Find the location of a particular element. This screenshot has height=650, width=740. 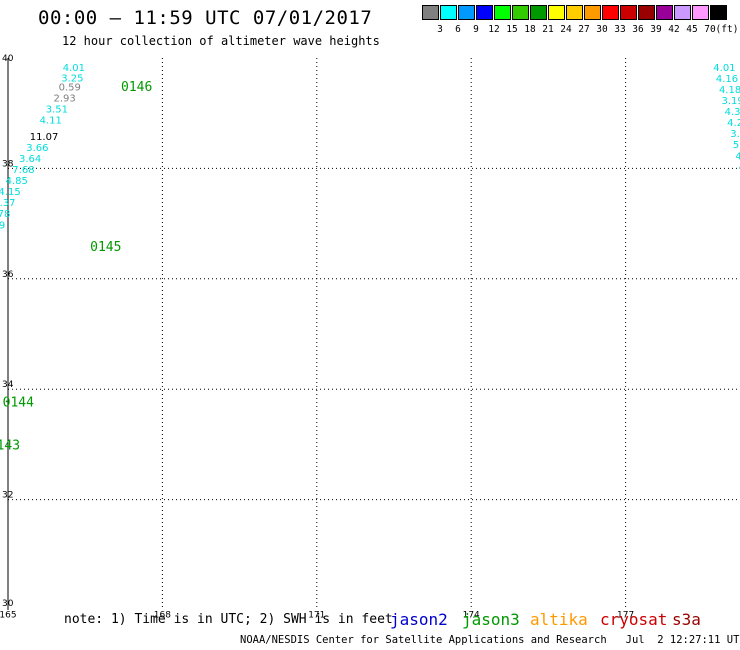

legend-label: 36 is located at coordinates (638, 29).